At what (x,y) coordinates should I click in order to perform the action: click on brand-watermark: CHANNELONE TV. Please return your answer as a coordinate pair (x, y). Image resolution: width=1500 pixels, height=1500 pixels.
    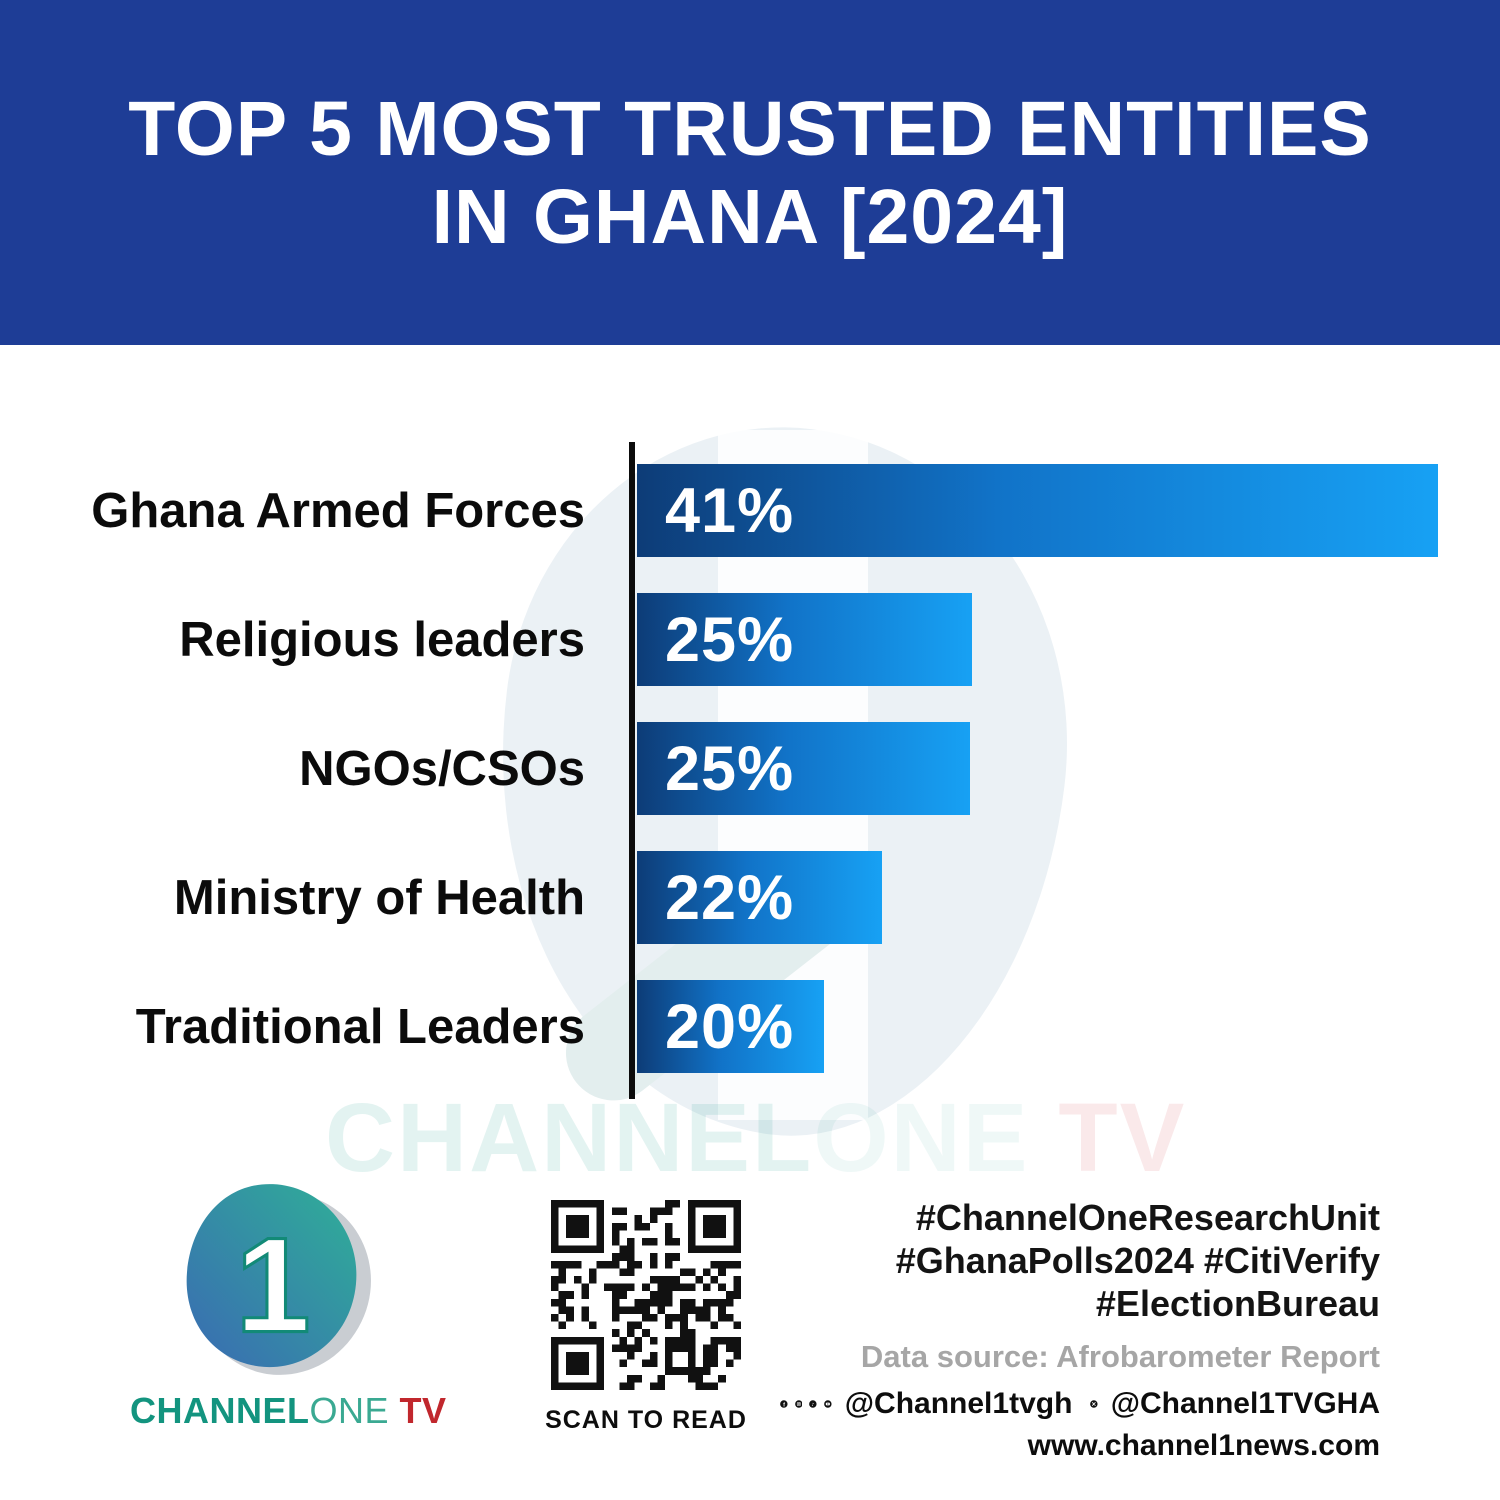
    Looking at the image, I should click on (755, 1138).